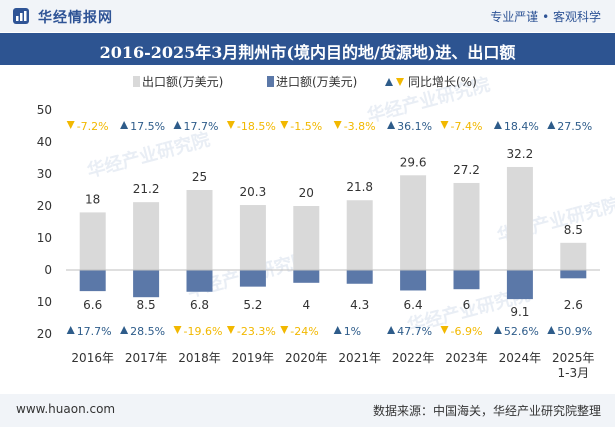 The height and width of the screenshot is (427, 615). What do you see at coordinates (413, 162) in the screenshot?
I see `export-value-label: 29.6` at bounding box center [413, 162].